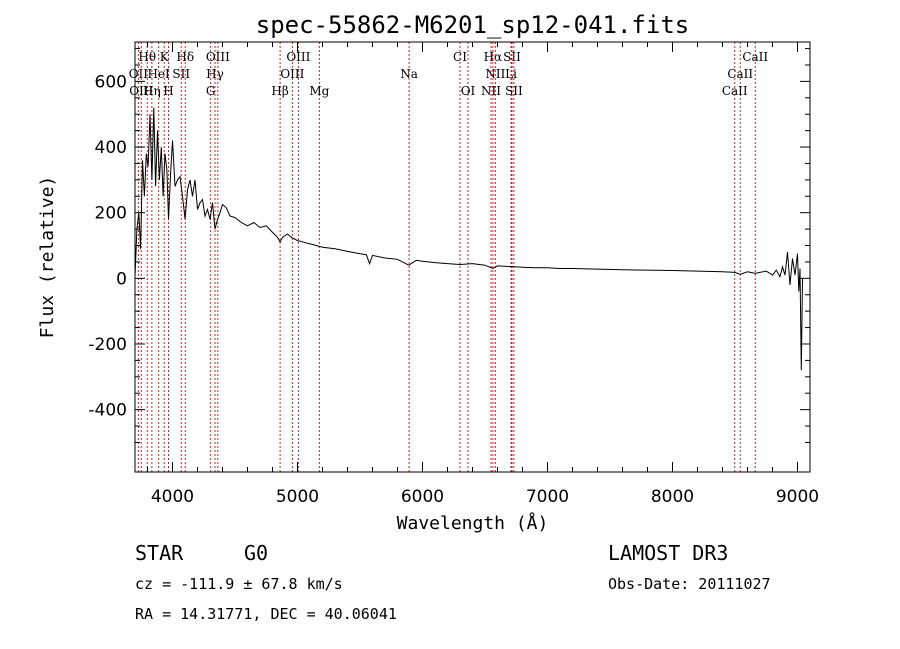 The image size is (900, 649). Describe the element at coordinates (468, 91) in the screenshot. I see `spectral-line-label: OI` at that location.